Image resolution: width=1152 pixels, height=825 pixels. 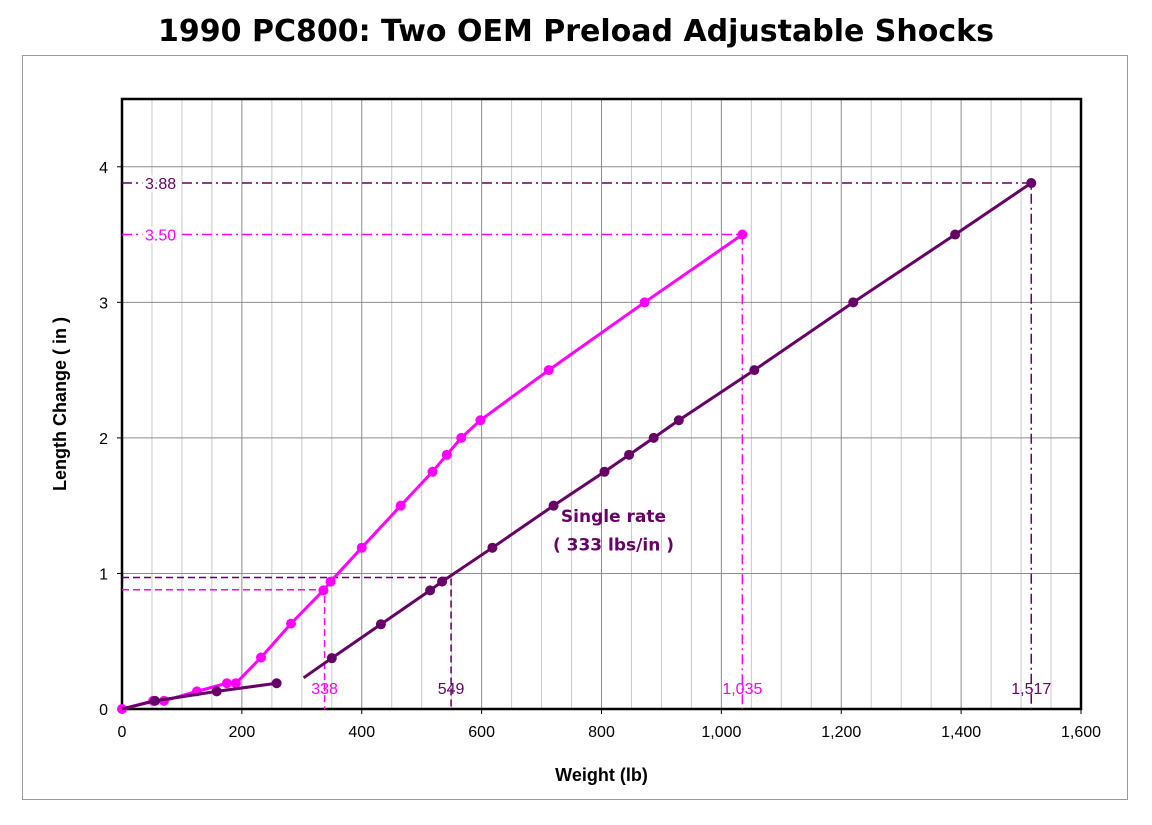 I want to click on x-value-annotation: 338, so click(x=324, y=689).